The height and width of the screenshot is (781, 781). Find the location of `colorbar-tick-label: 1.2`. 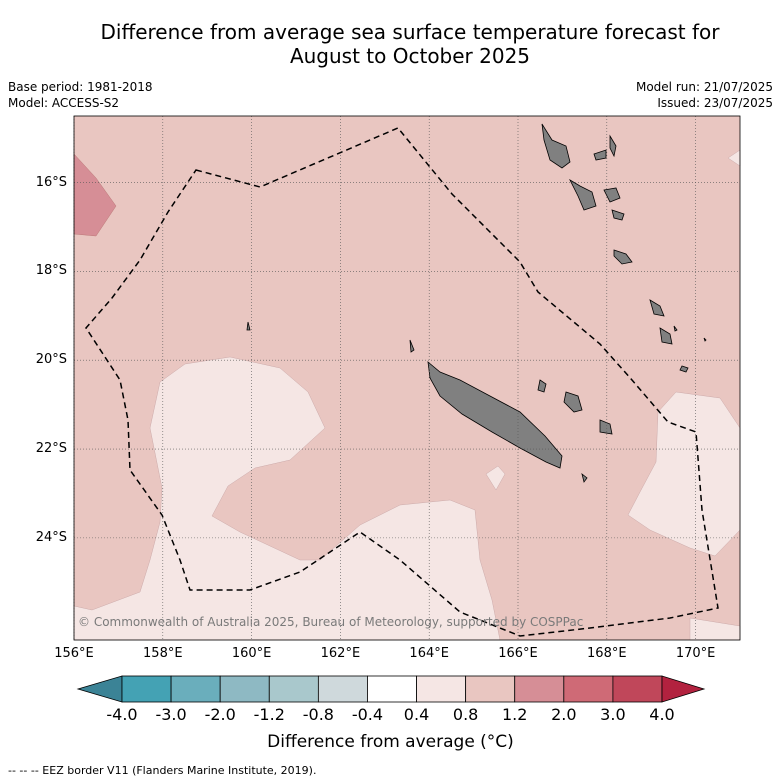

colorbar-tick-label: 1.2 is located at coordinates (514, 714).